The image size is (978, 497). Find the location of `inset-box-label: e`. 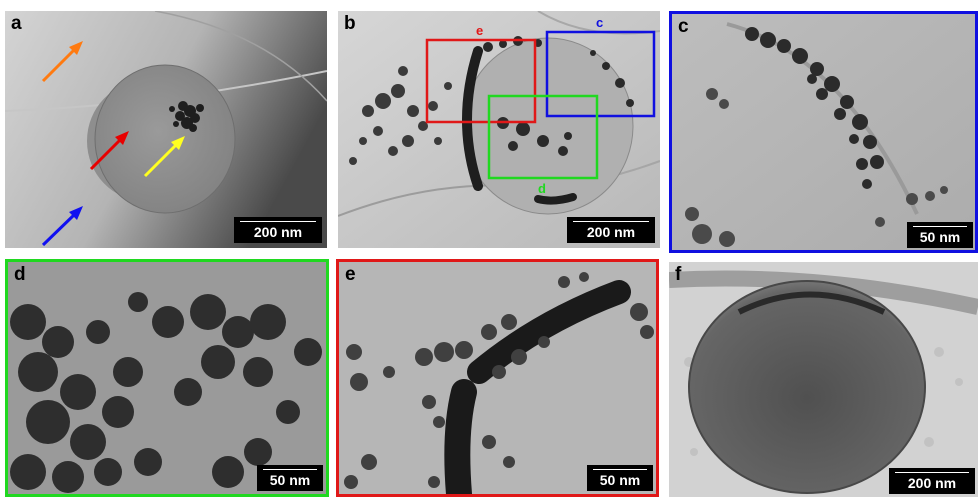

inset-box-label: e is located at coordinates (480, 30).